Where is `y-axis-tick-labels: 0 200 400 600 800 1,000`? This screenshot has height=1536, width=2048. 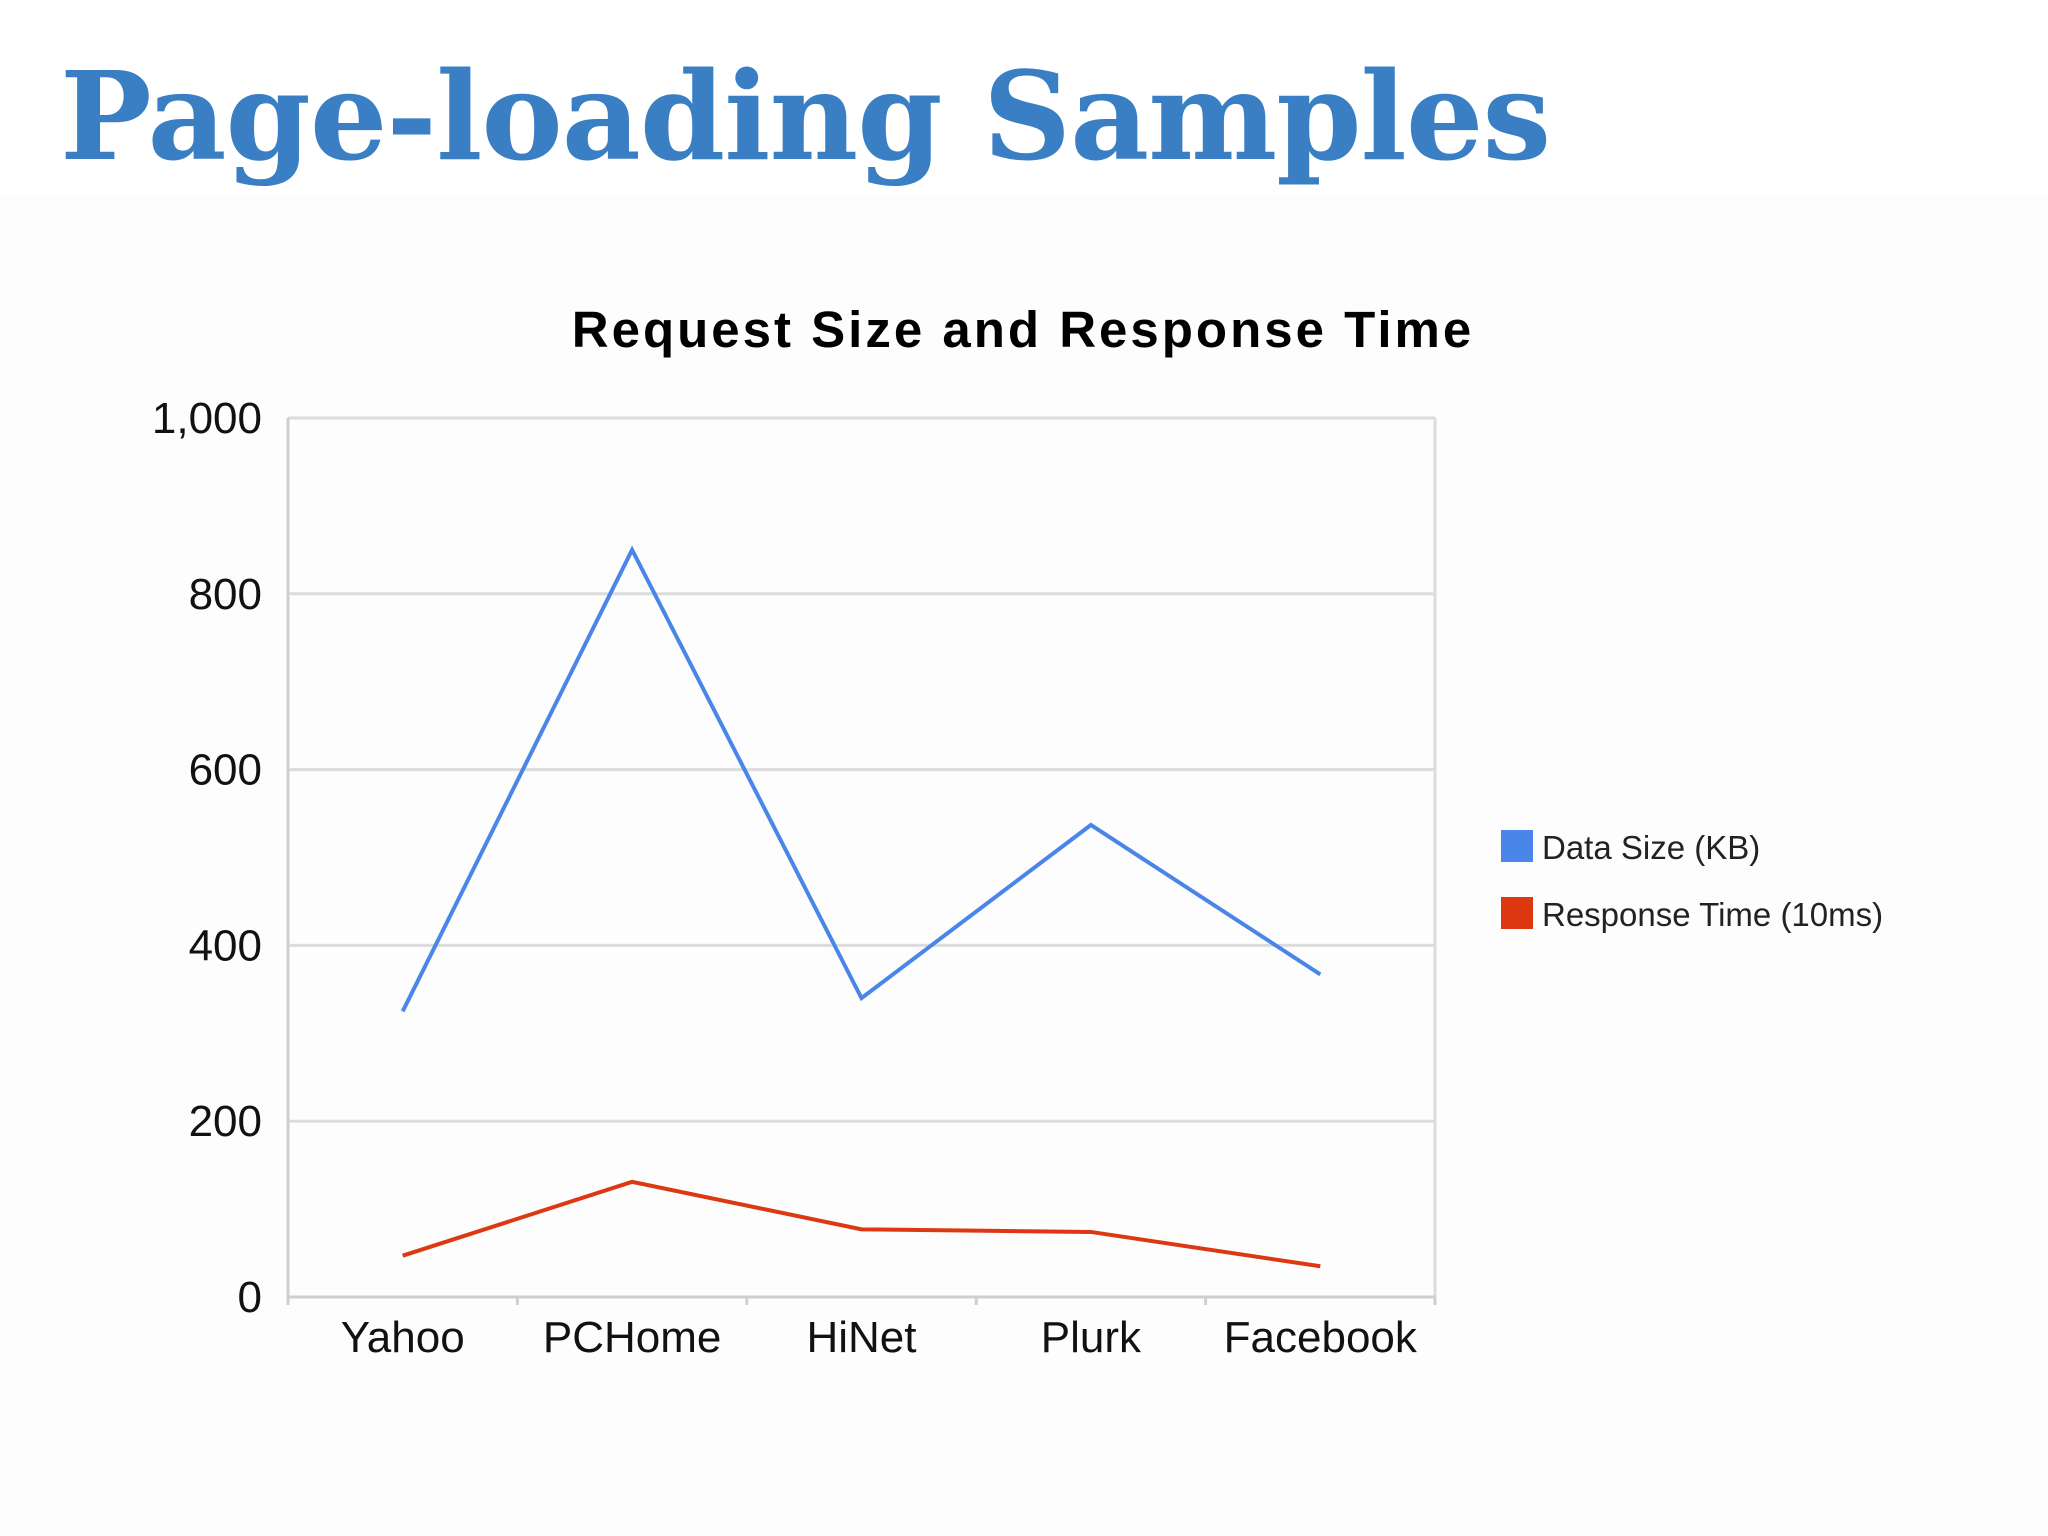
y-axis-tick-labels: 0 200 400 600 800 1,000 is located at coordinates (207, 858).